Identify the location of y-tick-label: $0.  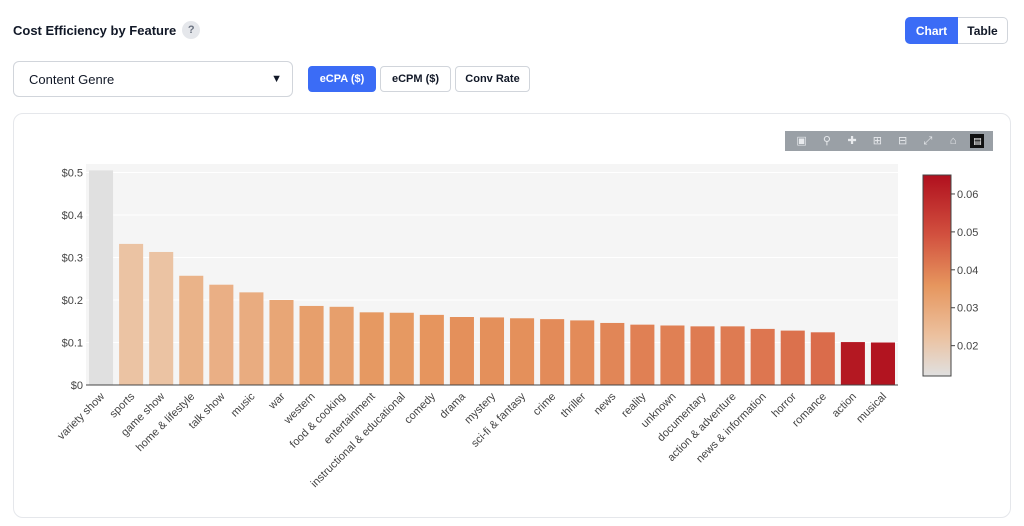
(77, 386).